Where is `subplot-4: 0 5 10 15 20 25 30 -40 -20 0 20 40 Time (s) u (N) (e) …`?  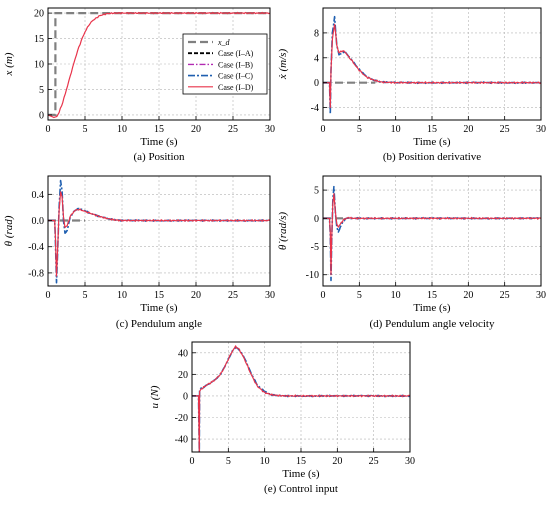 subplot-4: 0 5 10 15 20 25 30 -40 -20 0 20 40 Time (s) u (N) (e) … is located at coordinates (282, 418).